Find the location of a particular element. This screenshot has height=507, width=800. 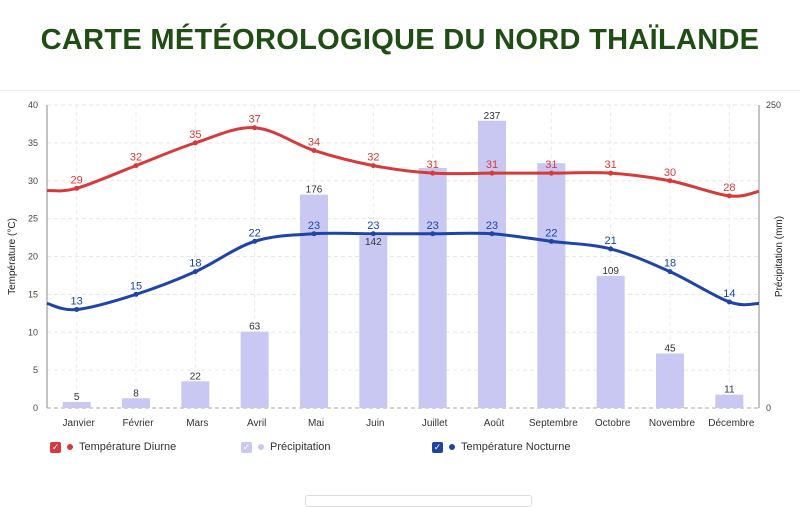

page-title: CARTE MÉTÉOROLOGIQUE DU NORD THAÏLANDE is located at coordinates (400, 40).